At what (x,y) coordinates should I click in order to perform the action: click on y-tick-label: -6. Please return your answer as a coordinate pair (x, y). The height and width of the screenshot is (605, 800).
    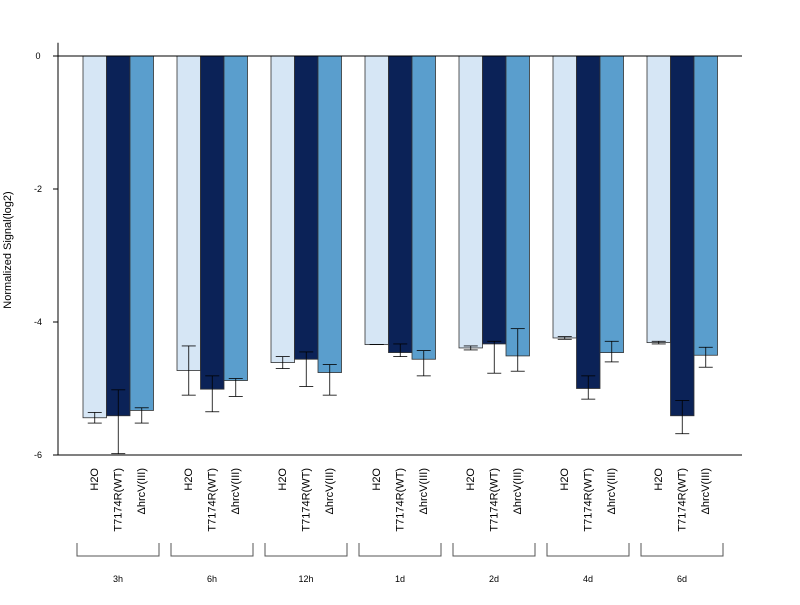
    Looking at the image, I should click on (38, 455).